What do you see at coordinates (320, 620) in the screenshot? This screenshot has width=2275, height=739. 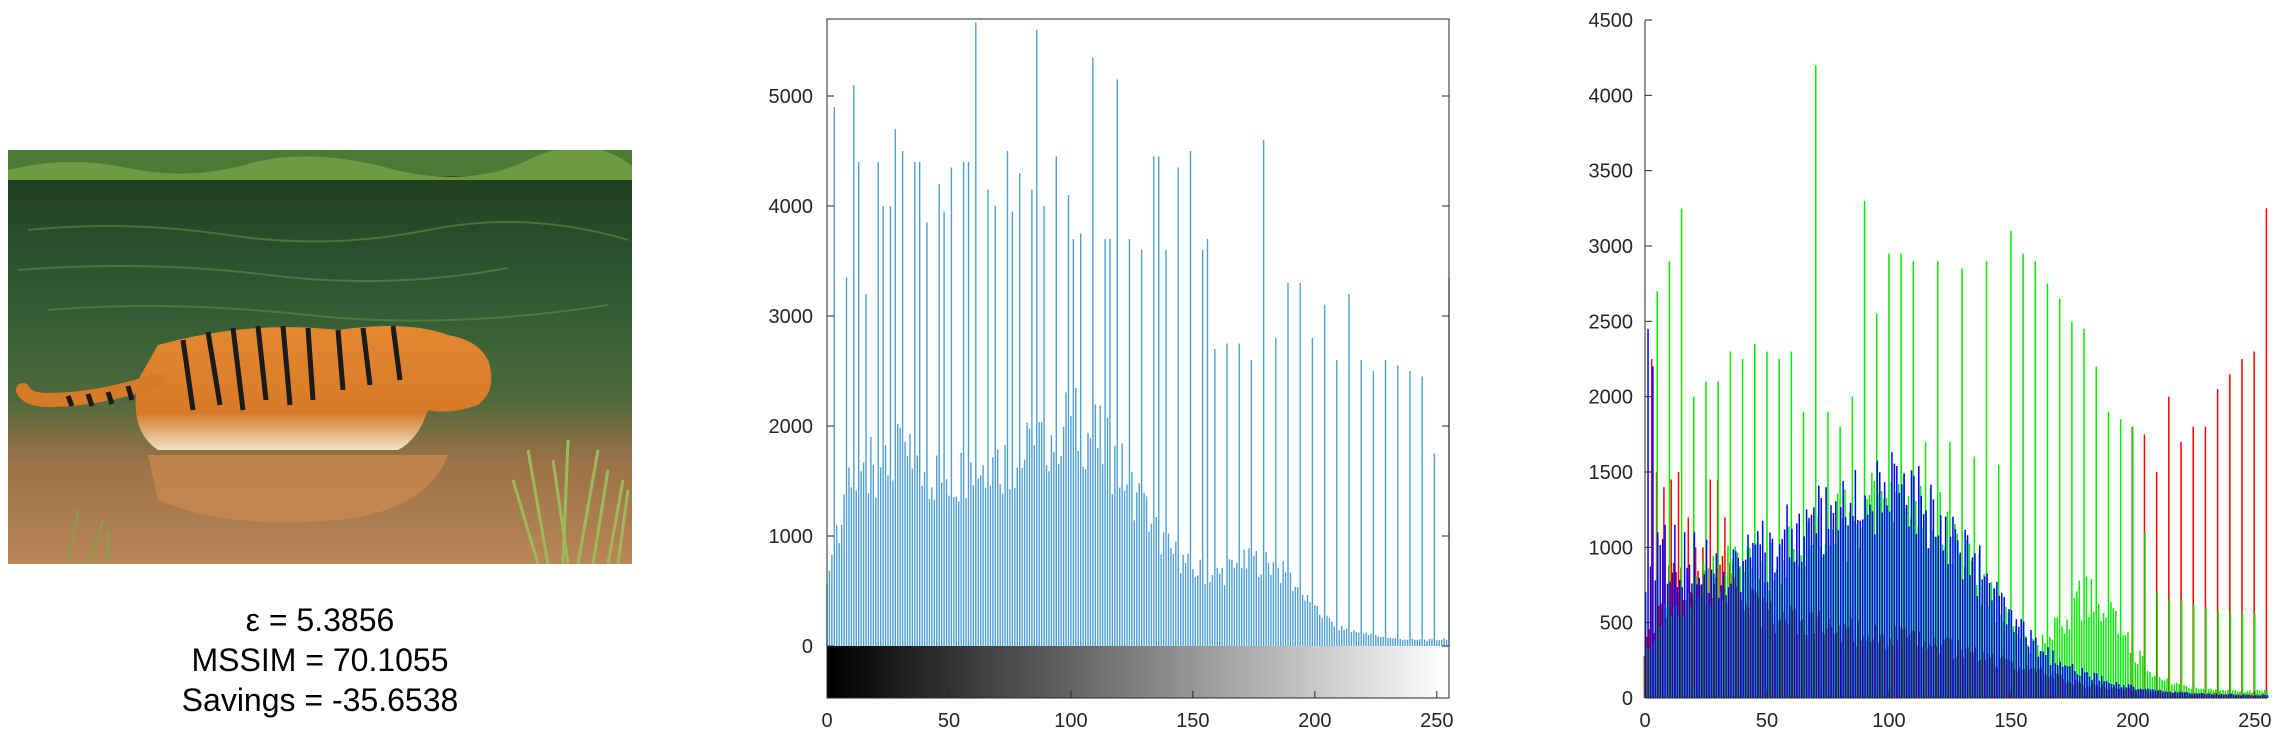 I see `epsilon-value: ε = 5.3856` at bounding box center [320, 620].